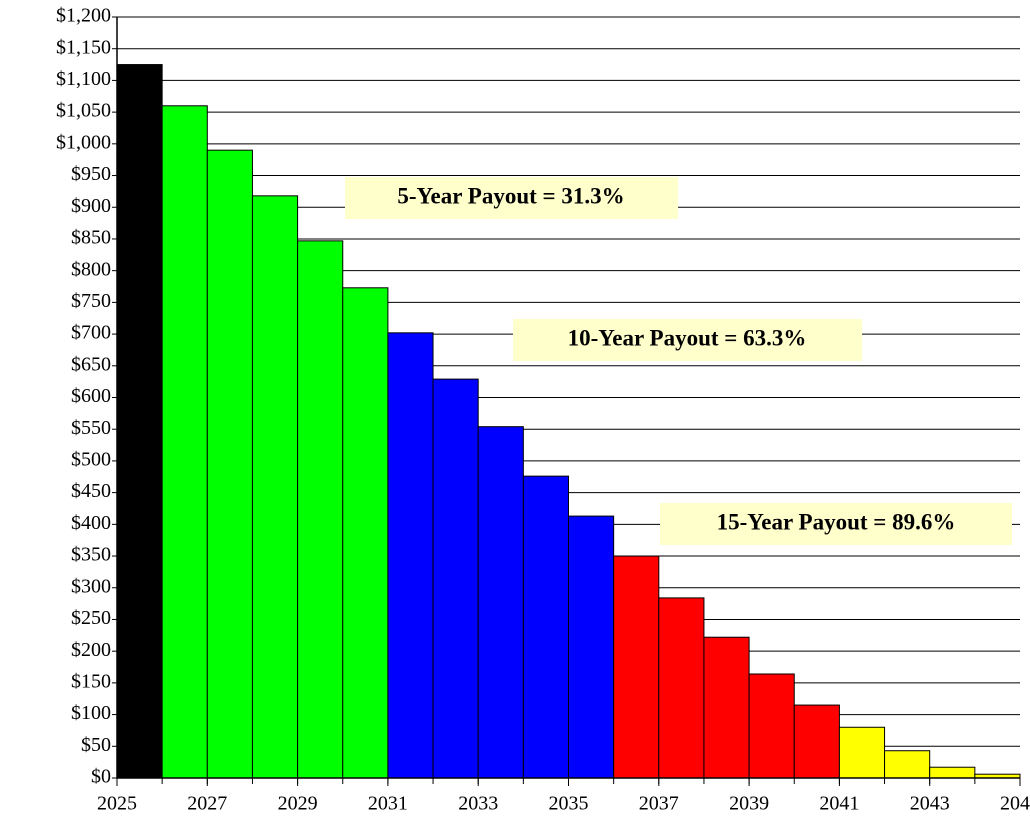 The width and height of the screenshot is (1030, 822). What do you see at coordinates (569, 804) in the screenshot?
I see `x-tick-label: 2035` at bounding box center [569, 804].